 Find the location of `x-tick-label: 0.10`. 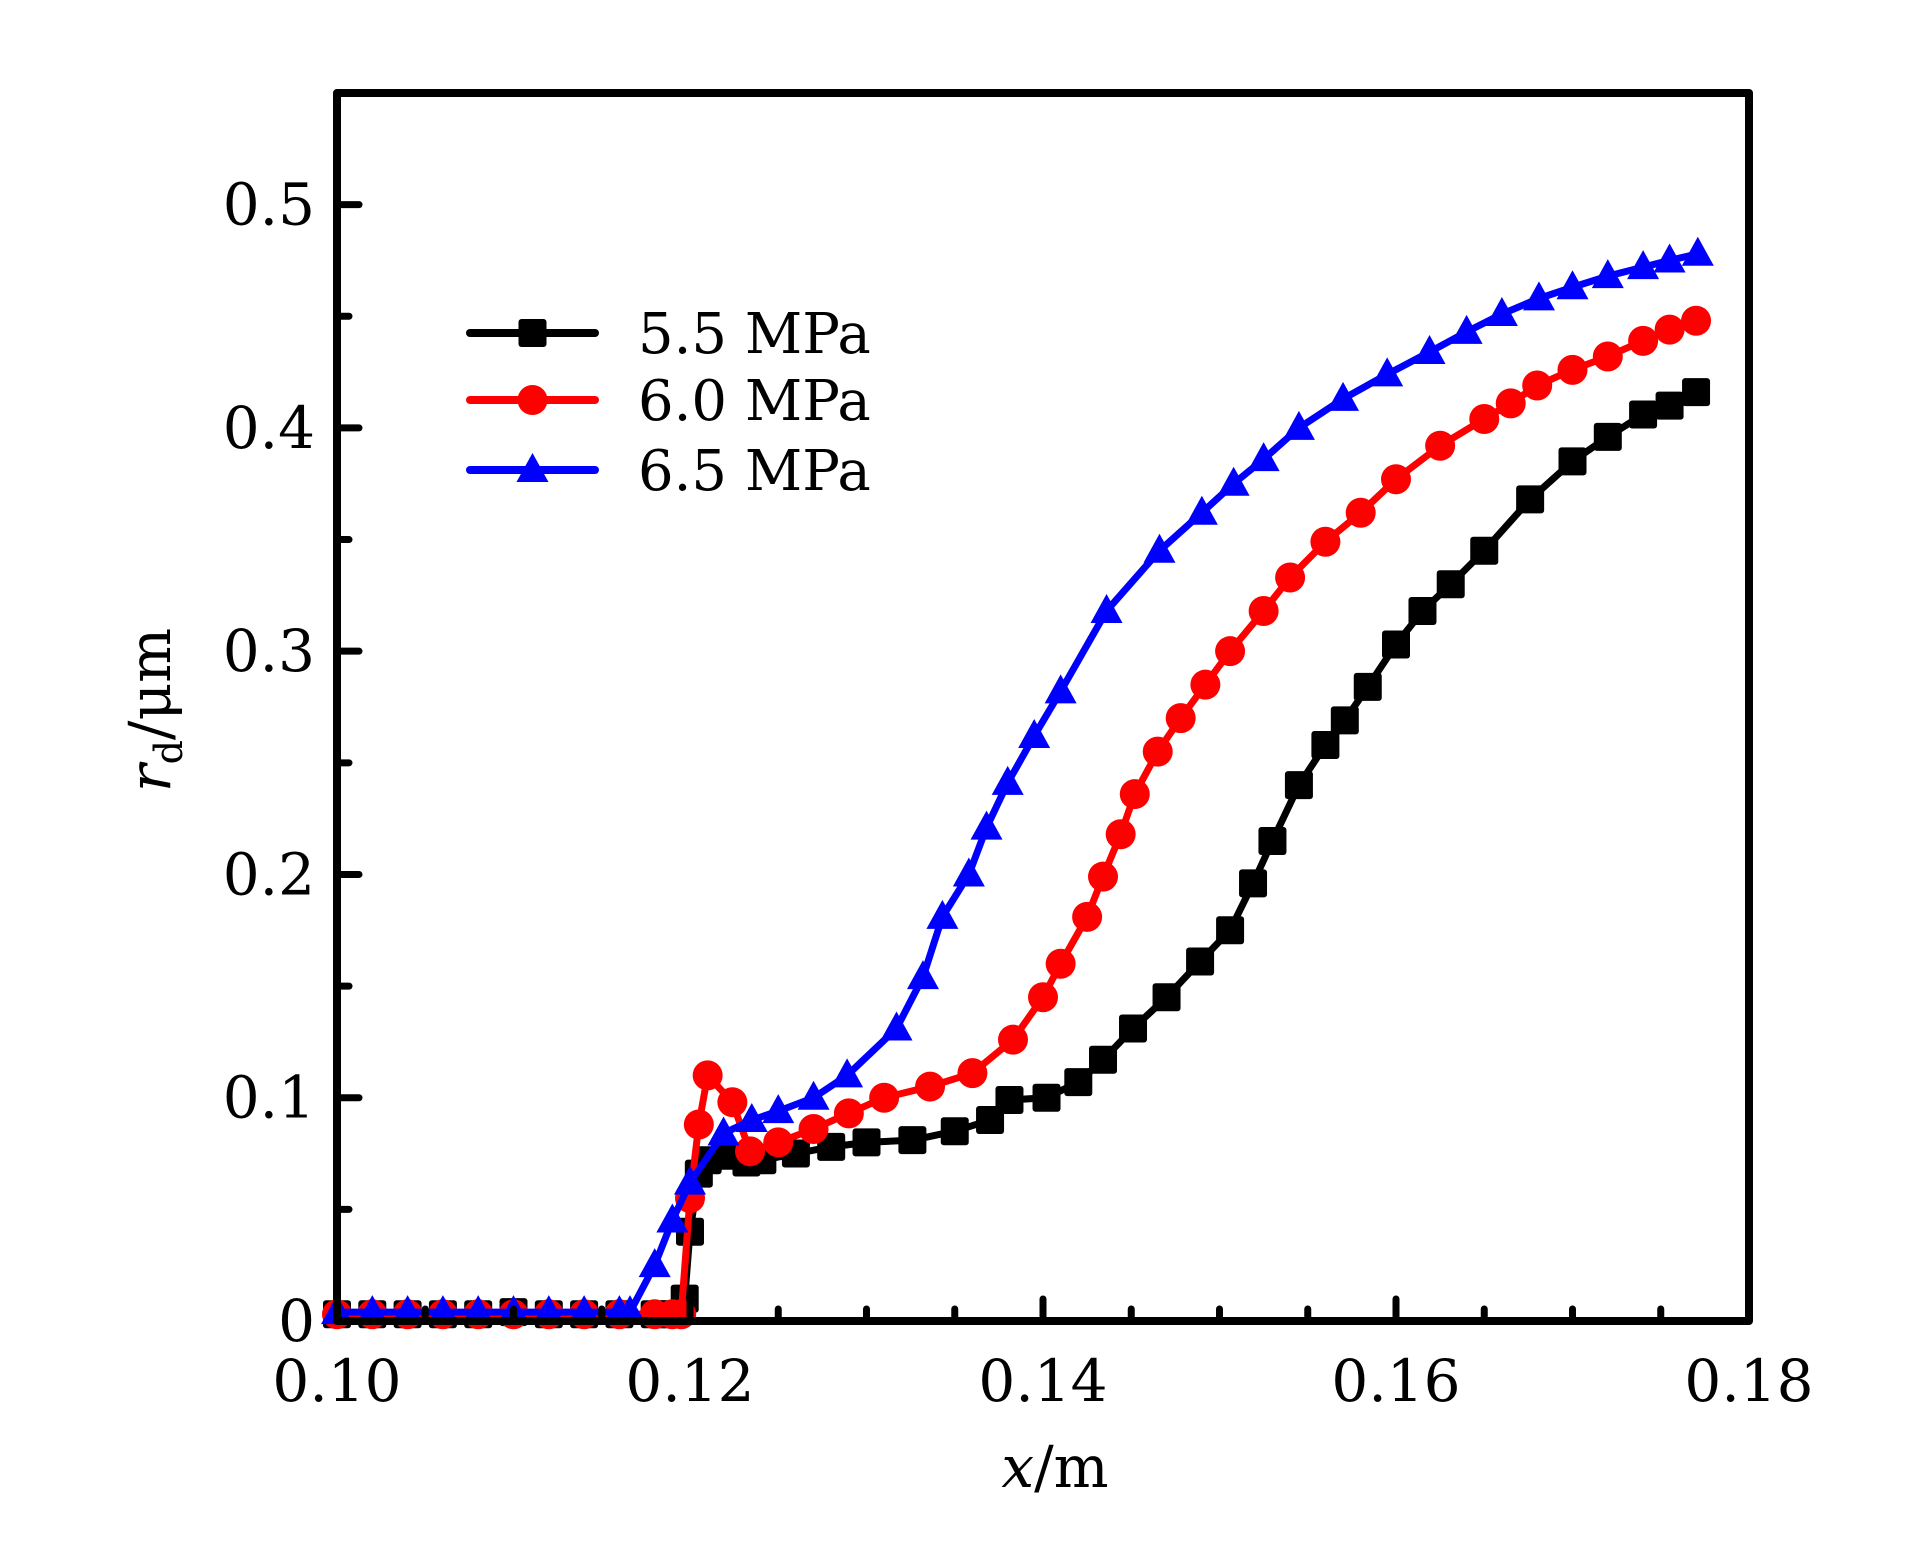

x-tick-label: 0.10 is located at coordinates (336, 1381).